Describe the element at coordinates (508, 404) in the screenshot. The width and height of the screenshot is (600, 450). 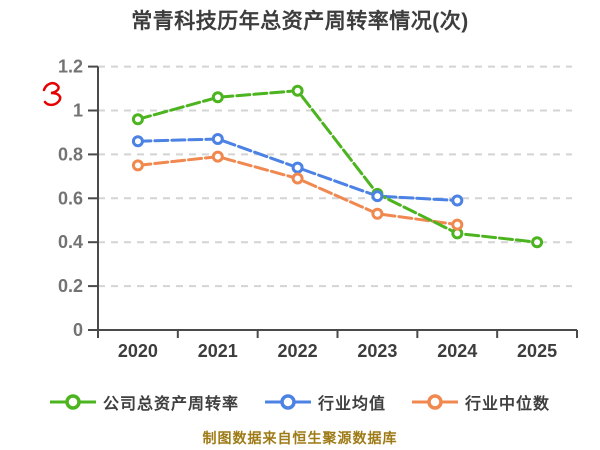
I see `legend-label: 行业中位数` at that location.